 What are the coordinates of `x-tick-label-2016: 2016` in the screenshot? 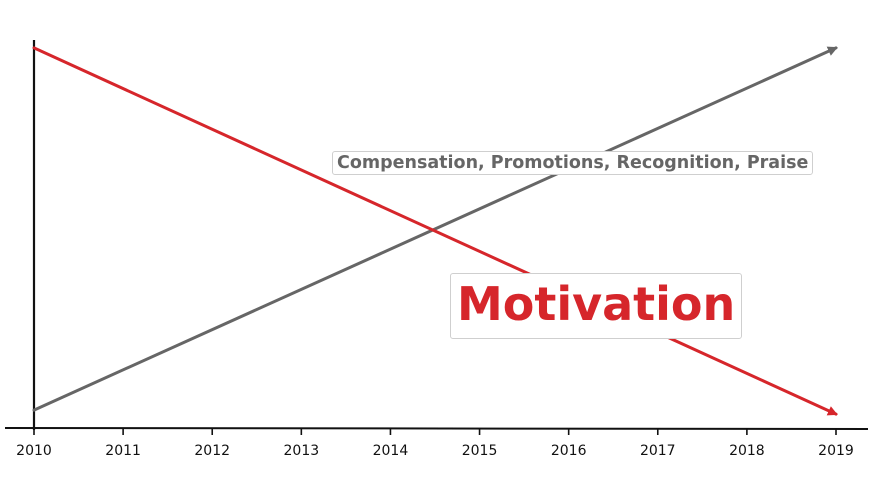 It's located at (569, 451).